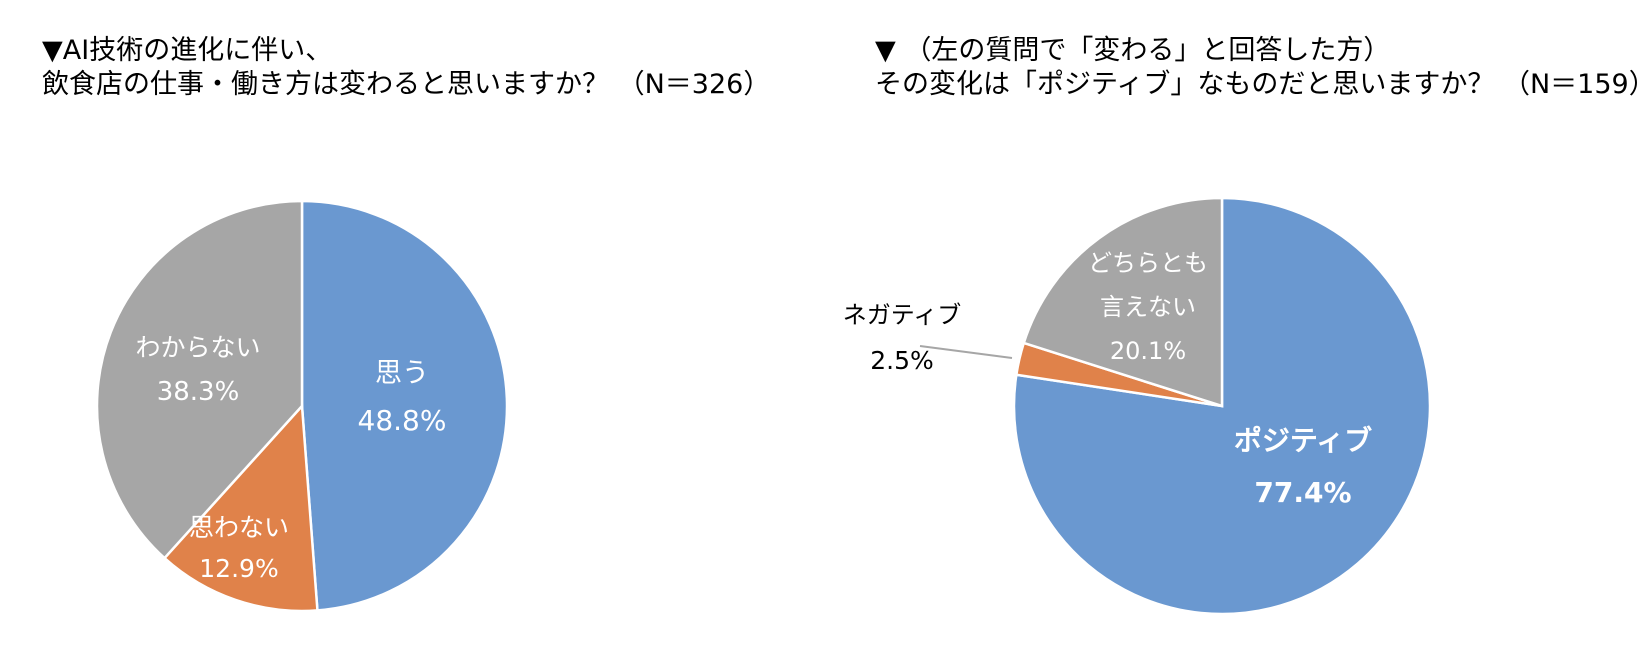  I want to click on pie2-category-label-2: どちらとも, so click(1148, 263).